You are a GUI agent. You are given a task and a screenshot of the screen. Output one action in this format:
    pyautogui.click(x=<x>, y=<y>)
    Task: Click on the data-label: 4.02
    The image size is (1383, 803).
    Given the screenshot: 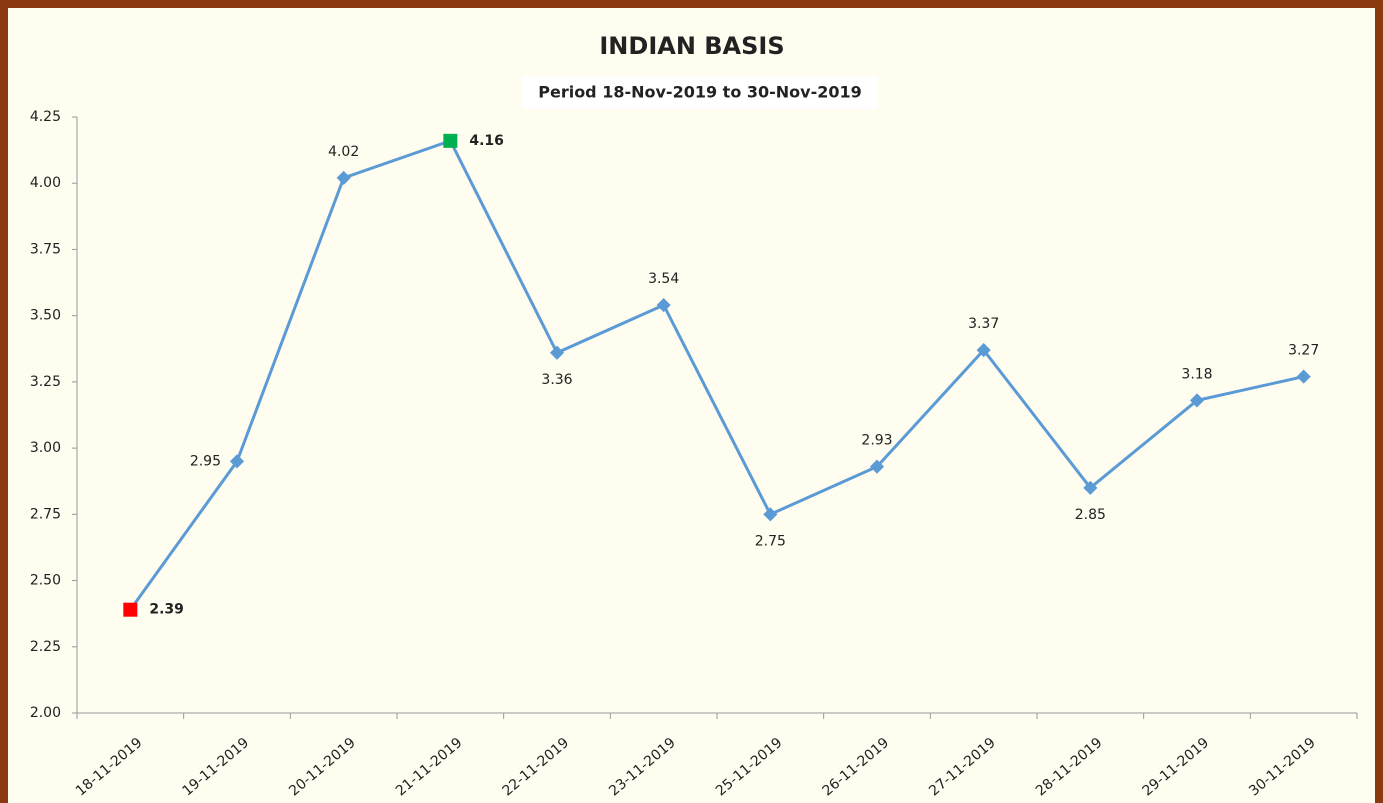 What is the action you would take?
    pyautogui.click(x=343, y=152)
    